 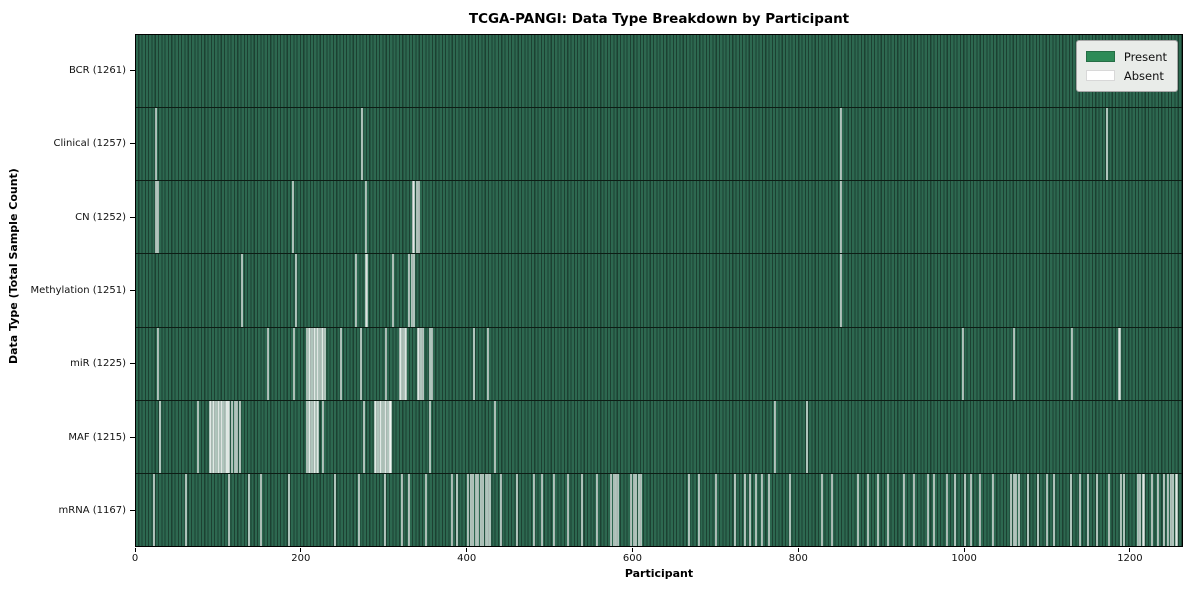 I want to click on heatmap-row-clinical, so click(x=659, y=145).